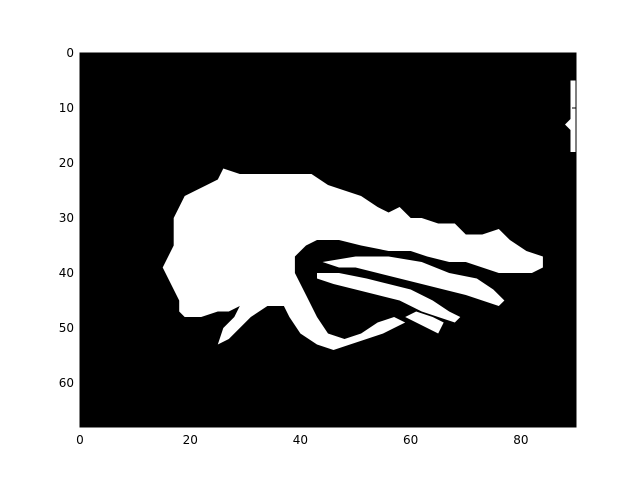  I want to click on mask-tail-fragment, so click(424, 322).